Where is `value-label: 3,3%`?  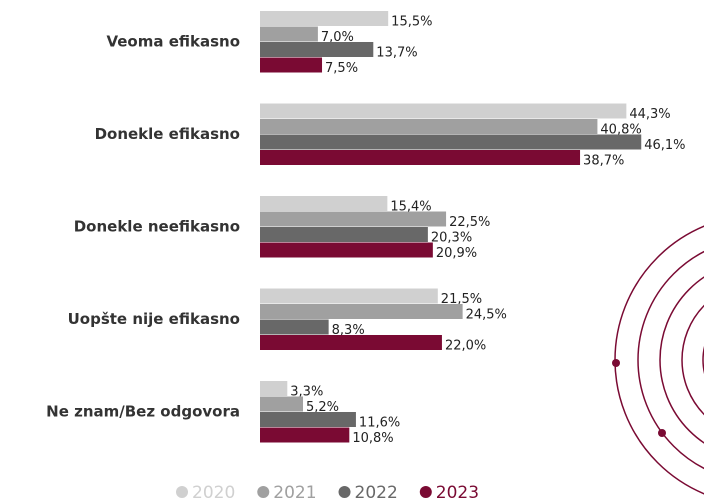 value-label: 3,3% is located at coordinates (306, 391).